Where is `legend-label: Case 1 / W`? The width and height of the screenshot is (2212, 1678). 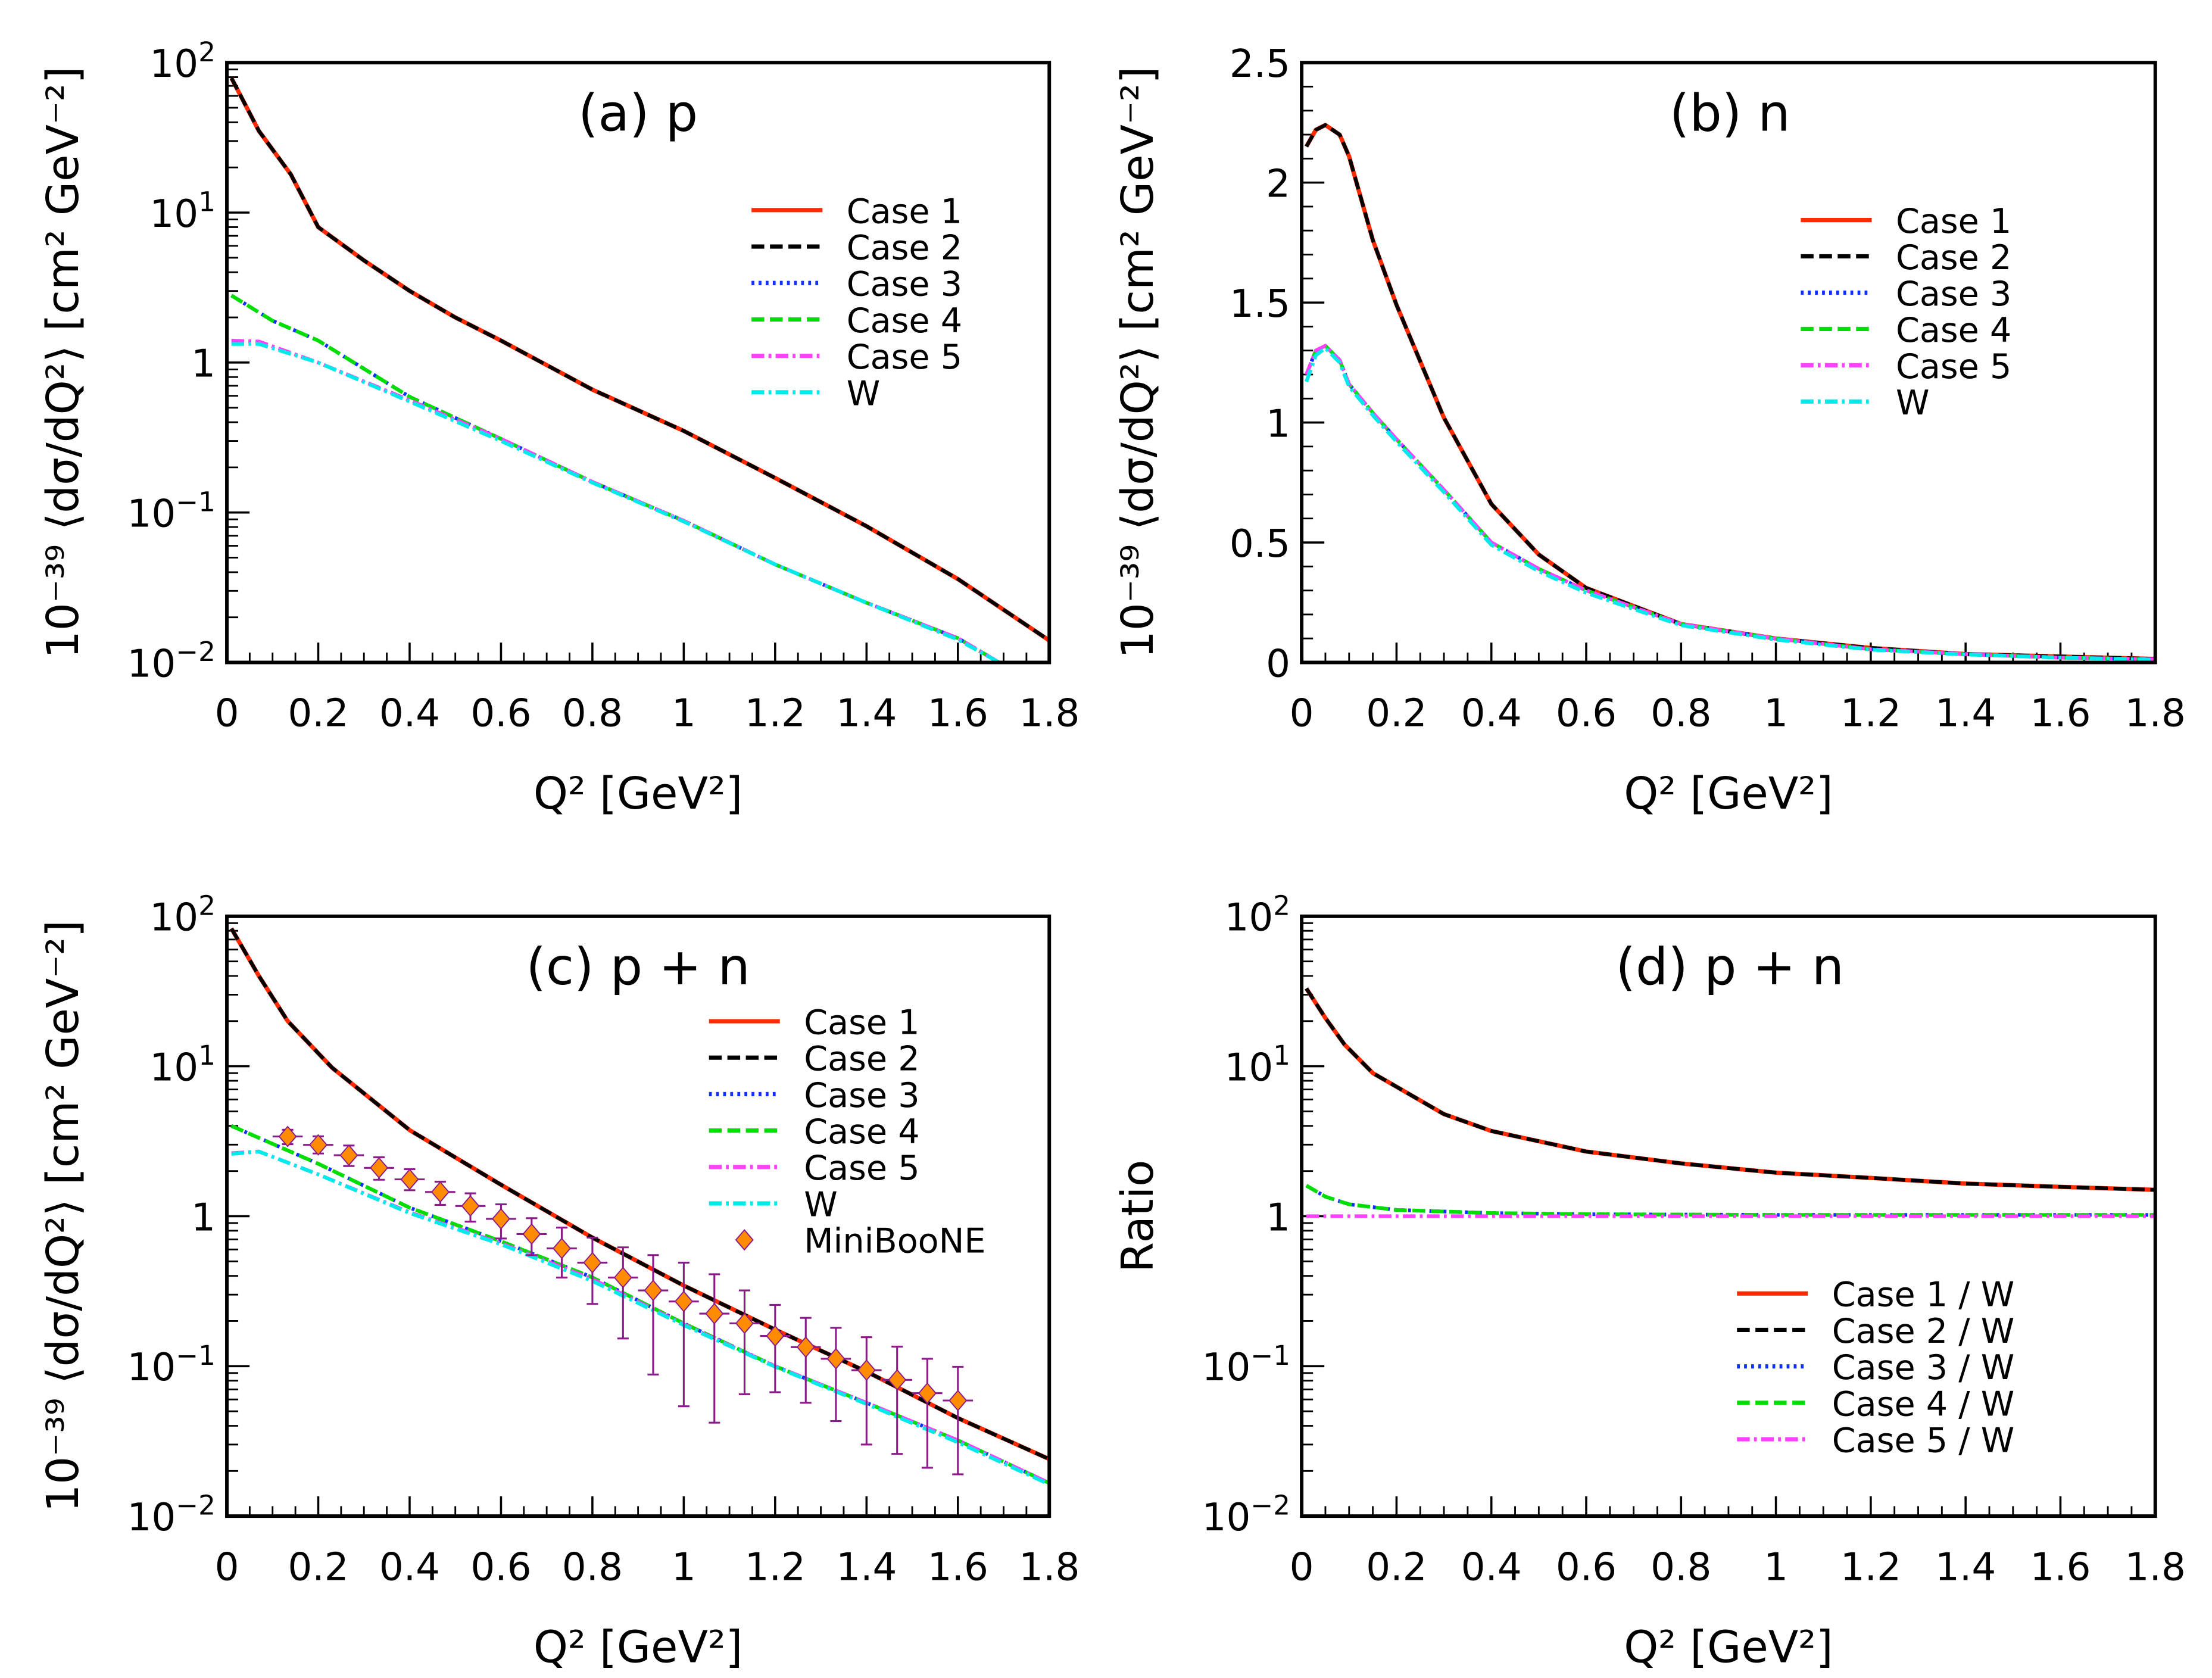 legend-label: Case 1 / W is located at coordinates (1923, 1295).